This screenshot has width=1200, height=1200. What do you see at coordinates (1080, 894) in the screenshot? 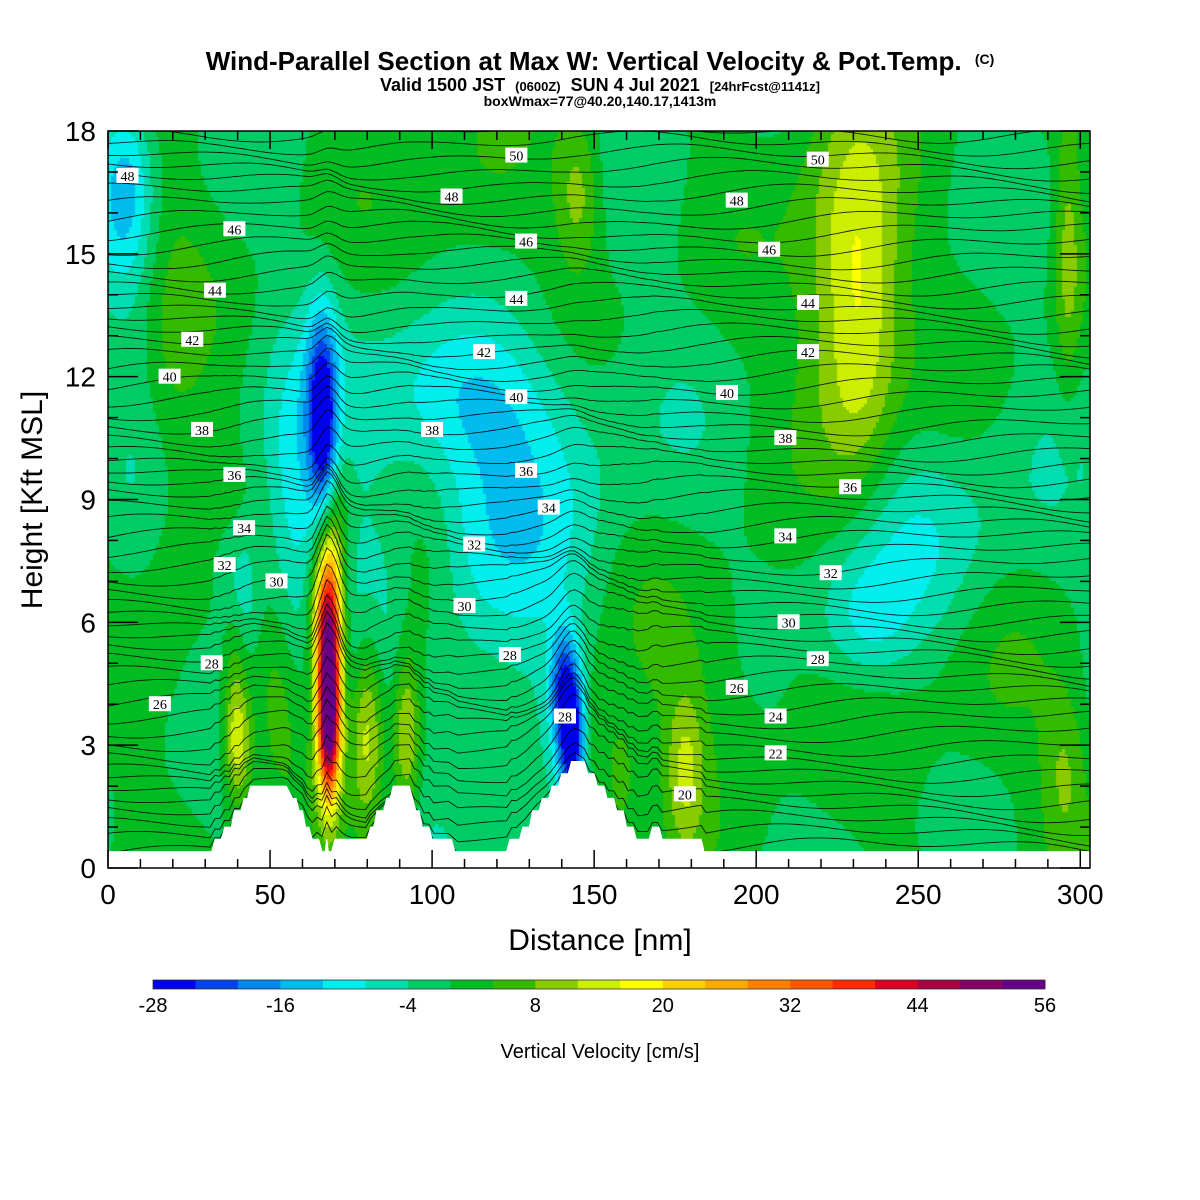
I see `x-tick-label: 300` at bounding box center [1080, 894].